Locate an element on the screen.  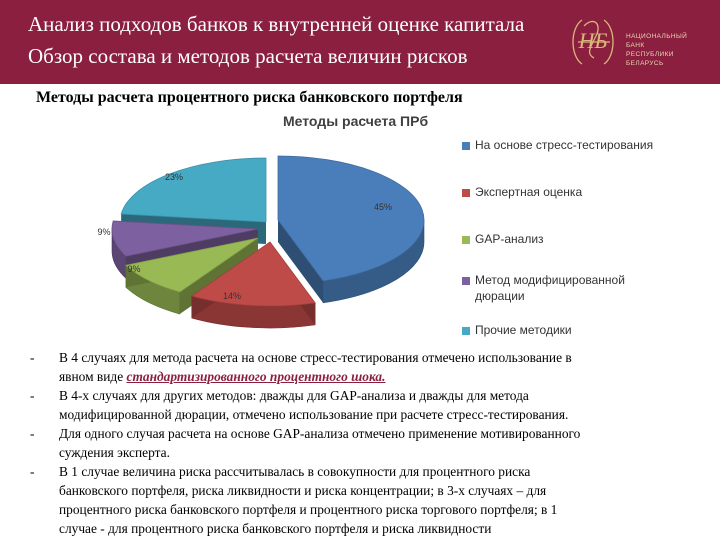
pie-data-label: 45% is located at coordinates (383, 207).